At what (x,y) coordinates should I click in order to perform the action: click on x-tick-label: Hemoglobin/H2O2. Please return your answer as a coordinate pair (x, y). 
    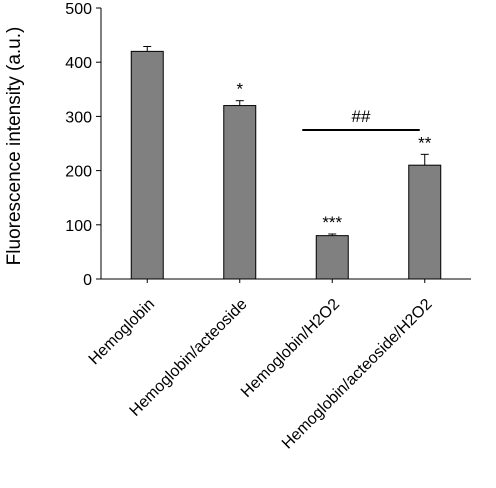
    Looking at the image, I should click on (290, 348).